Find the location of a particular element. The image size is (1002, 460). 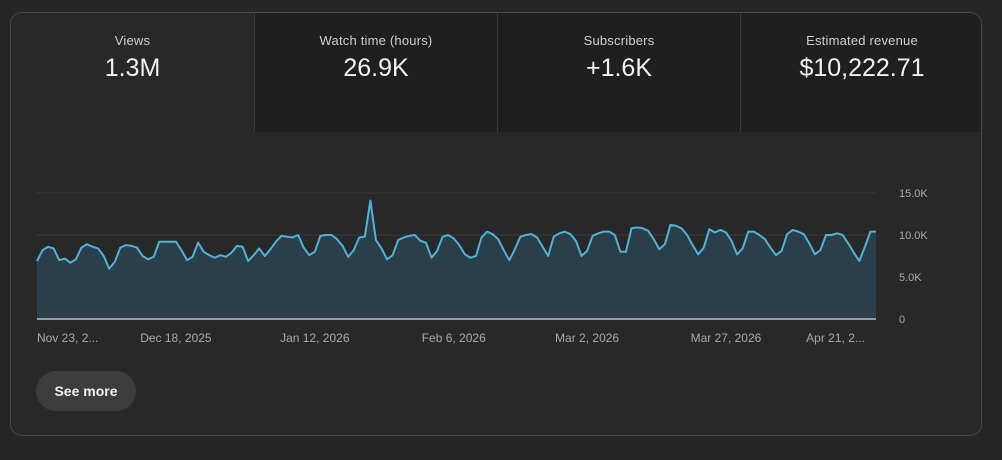

metric-label: Watch time (hours) is located at coordinates (376, 40).